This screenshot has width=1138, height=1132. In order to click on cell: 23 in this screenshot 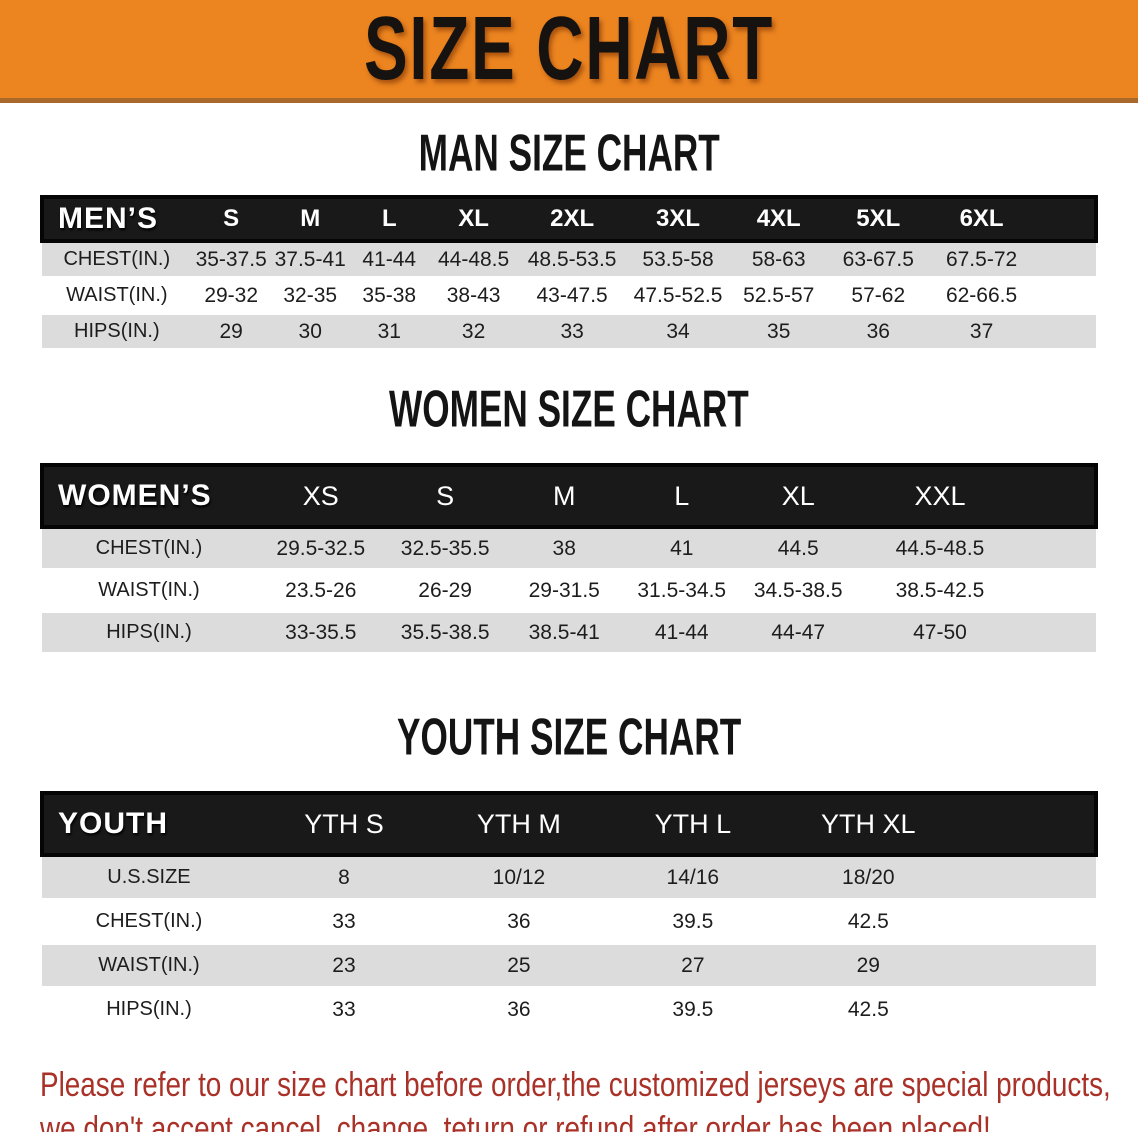, I will do `click(343, 966)`.